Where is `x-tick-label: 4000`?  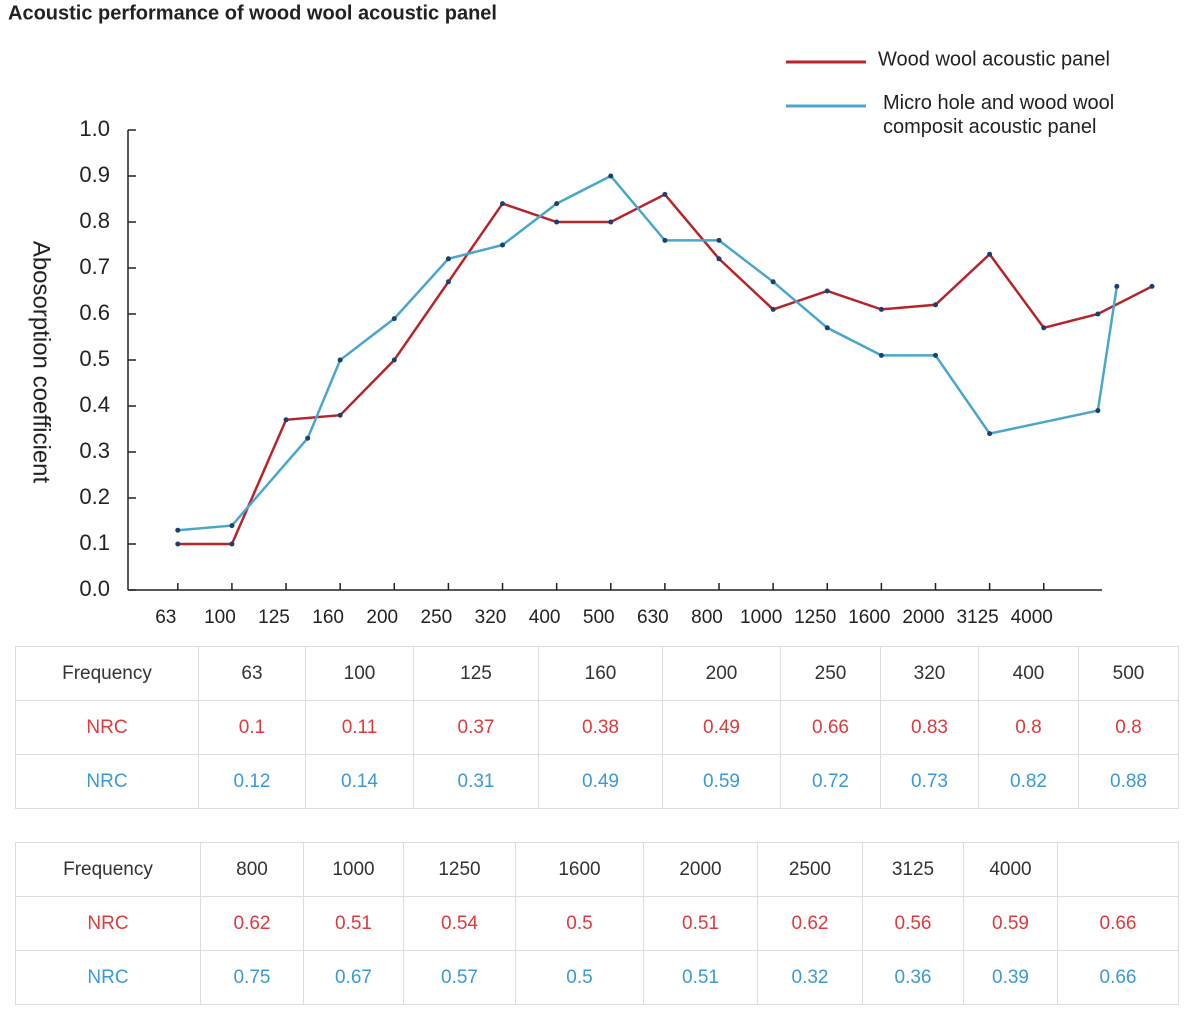 x-tick-label: 4000 is located at coordinates (1032, 617).